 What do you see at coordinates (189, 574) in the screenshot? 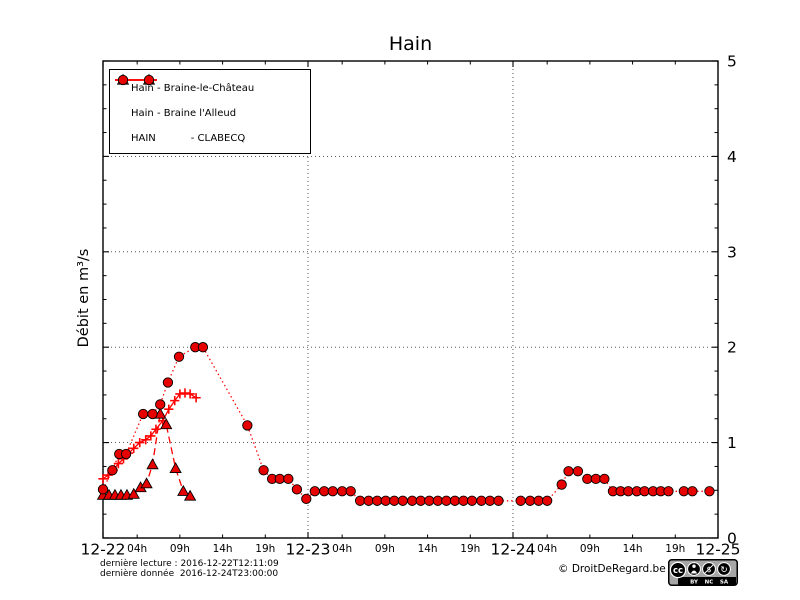
I see `last-data-text: dernière donnée 2016-12-24T23:00:00` at bounding box center [189, 574].